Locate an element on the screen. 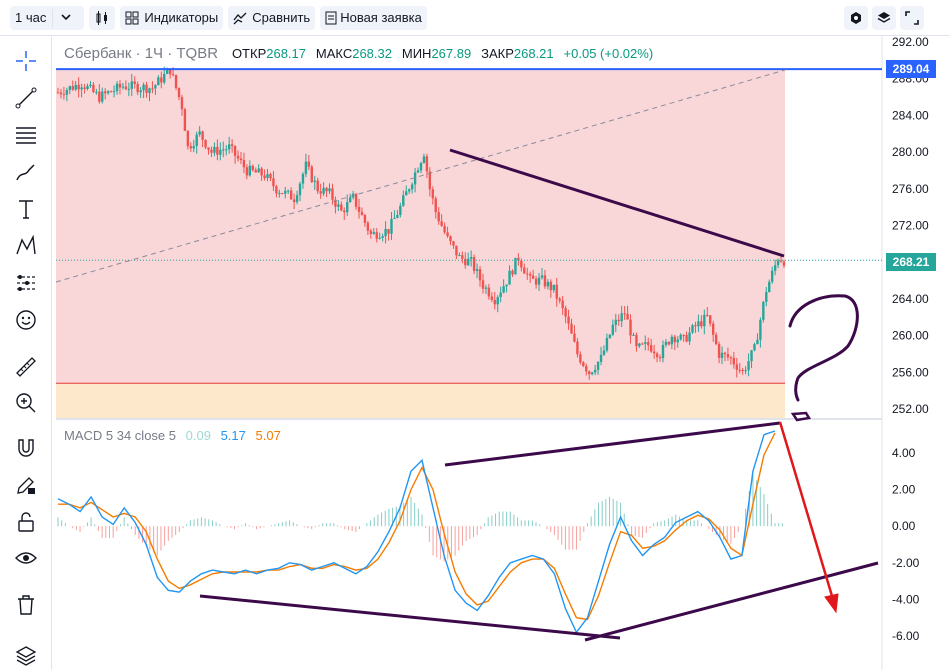  brush-tool is located at coordinates (26, 172).